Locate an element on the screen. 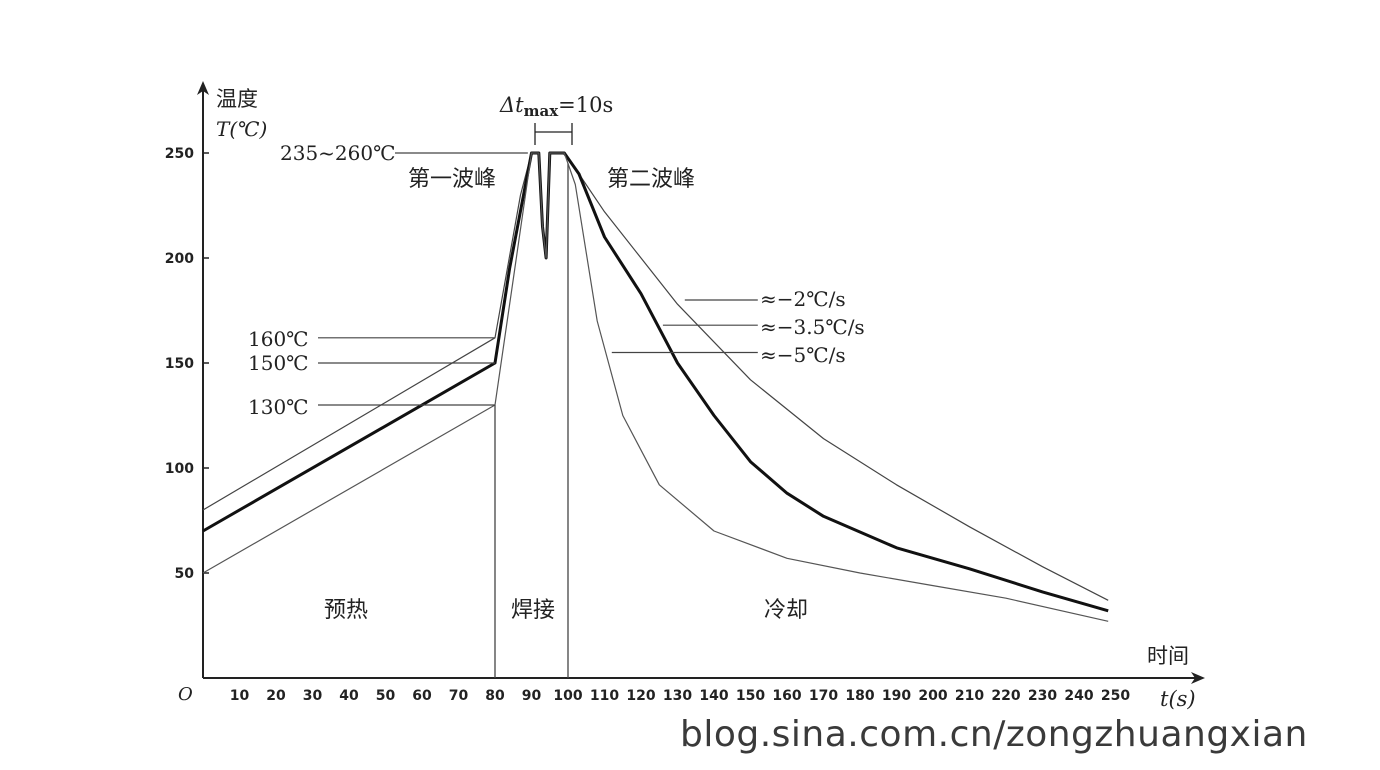  leader-lines is located at coordinates (538, 279).